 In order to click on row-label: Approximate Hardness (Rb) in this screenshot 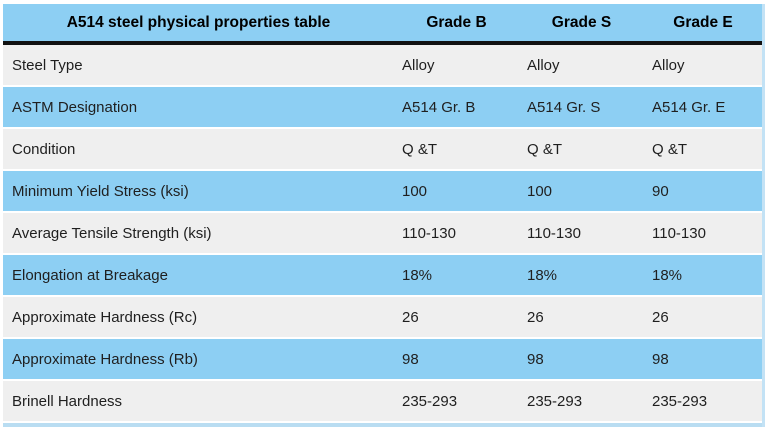, I will do `click(105, 359)`.